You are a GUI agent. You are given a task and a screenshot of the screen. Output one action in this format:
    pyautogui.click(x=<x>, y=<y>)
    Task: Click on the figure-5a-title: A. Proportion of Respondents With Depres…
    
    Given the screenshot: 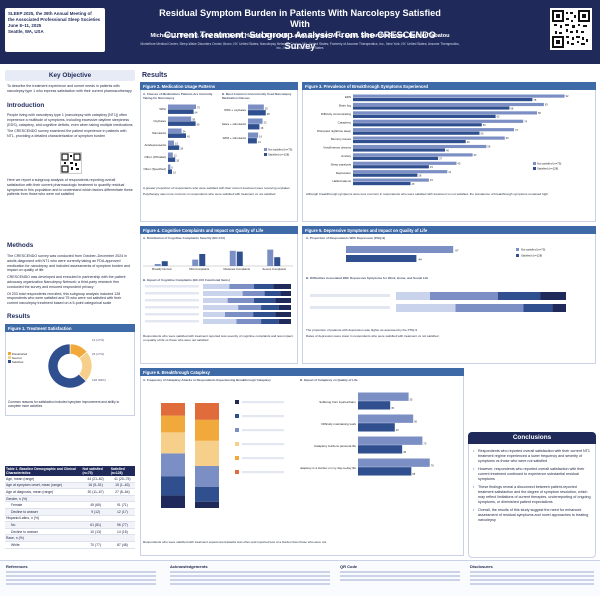 What is the action you would take?
    pyautogui.click(x=346, y=238)
    